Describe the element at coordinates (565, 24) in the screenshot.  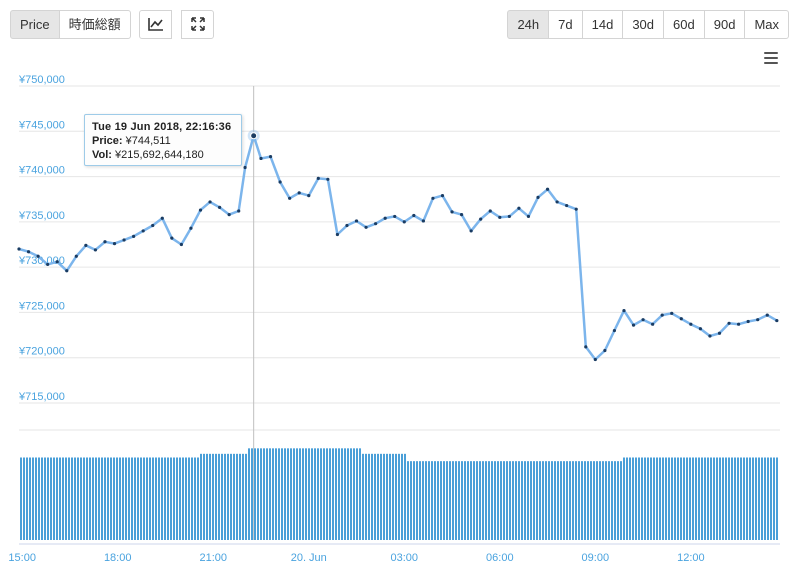
I see `range-7d-button: 7d` at that location.